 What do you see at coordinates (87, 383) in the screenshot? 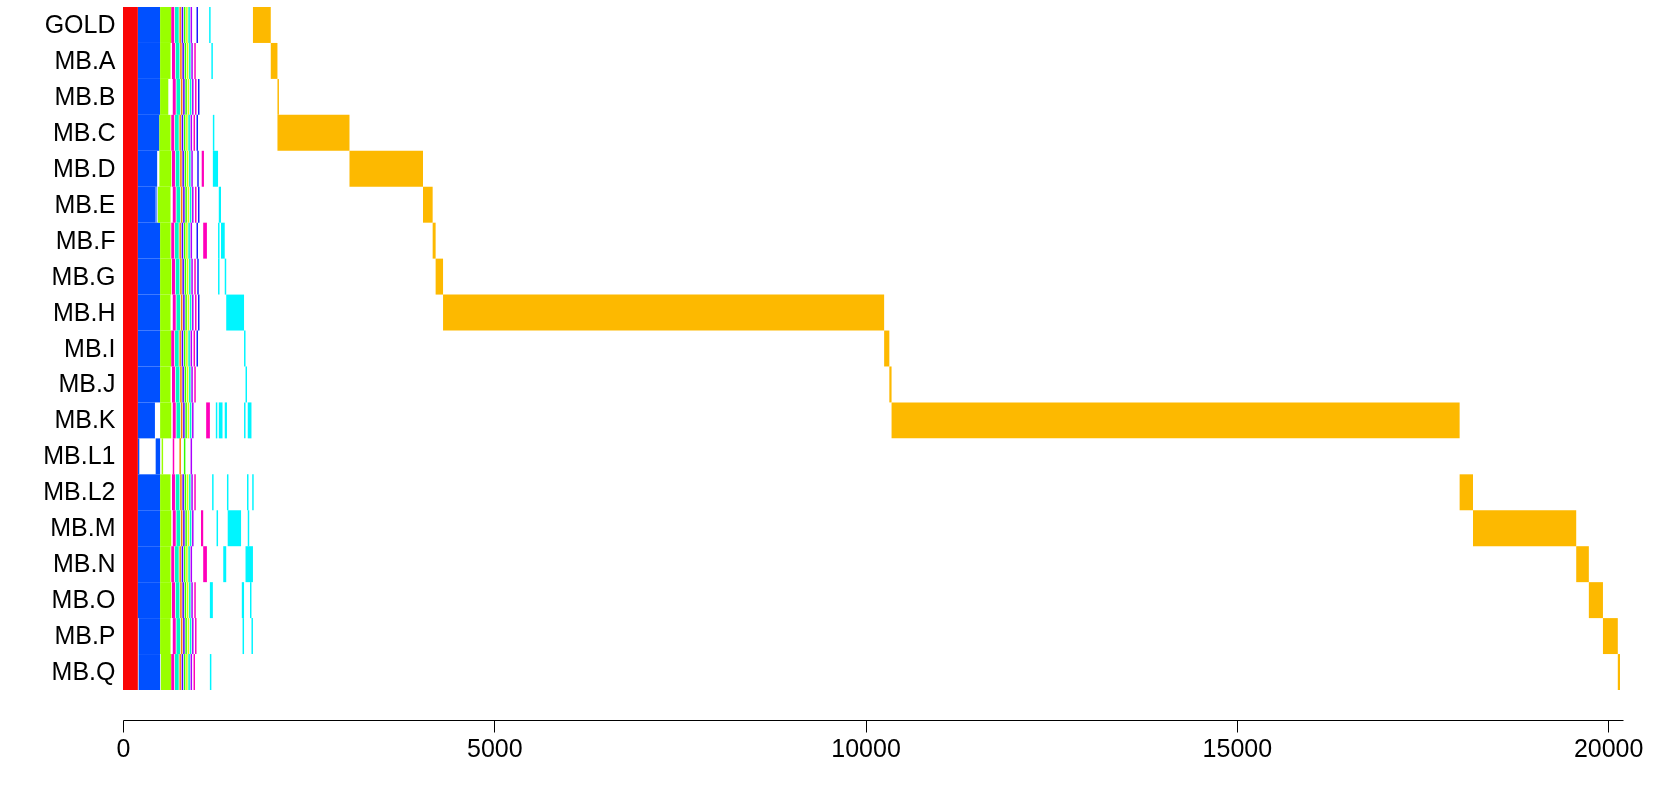
I see `y-tick-label: MB.J` at bounding box center [87, 383].